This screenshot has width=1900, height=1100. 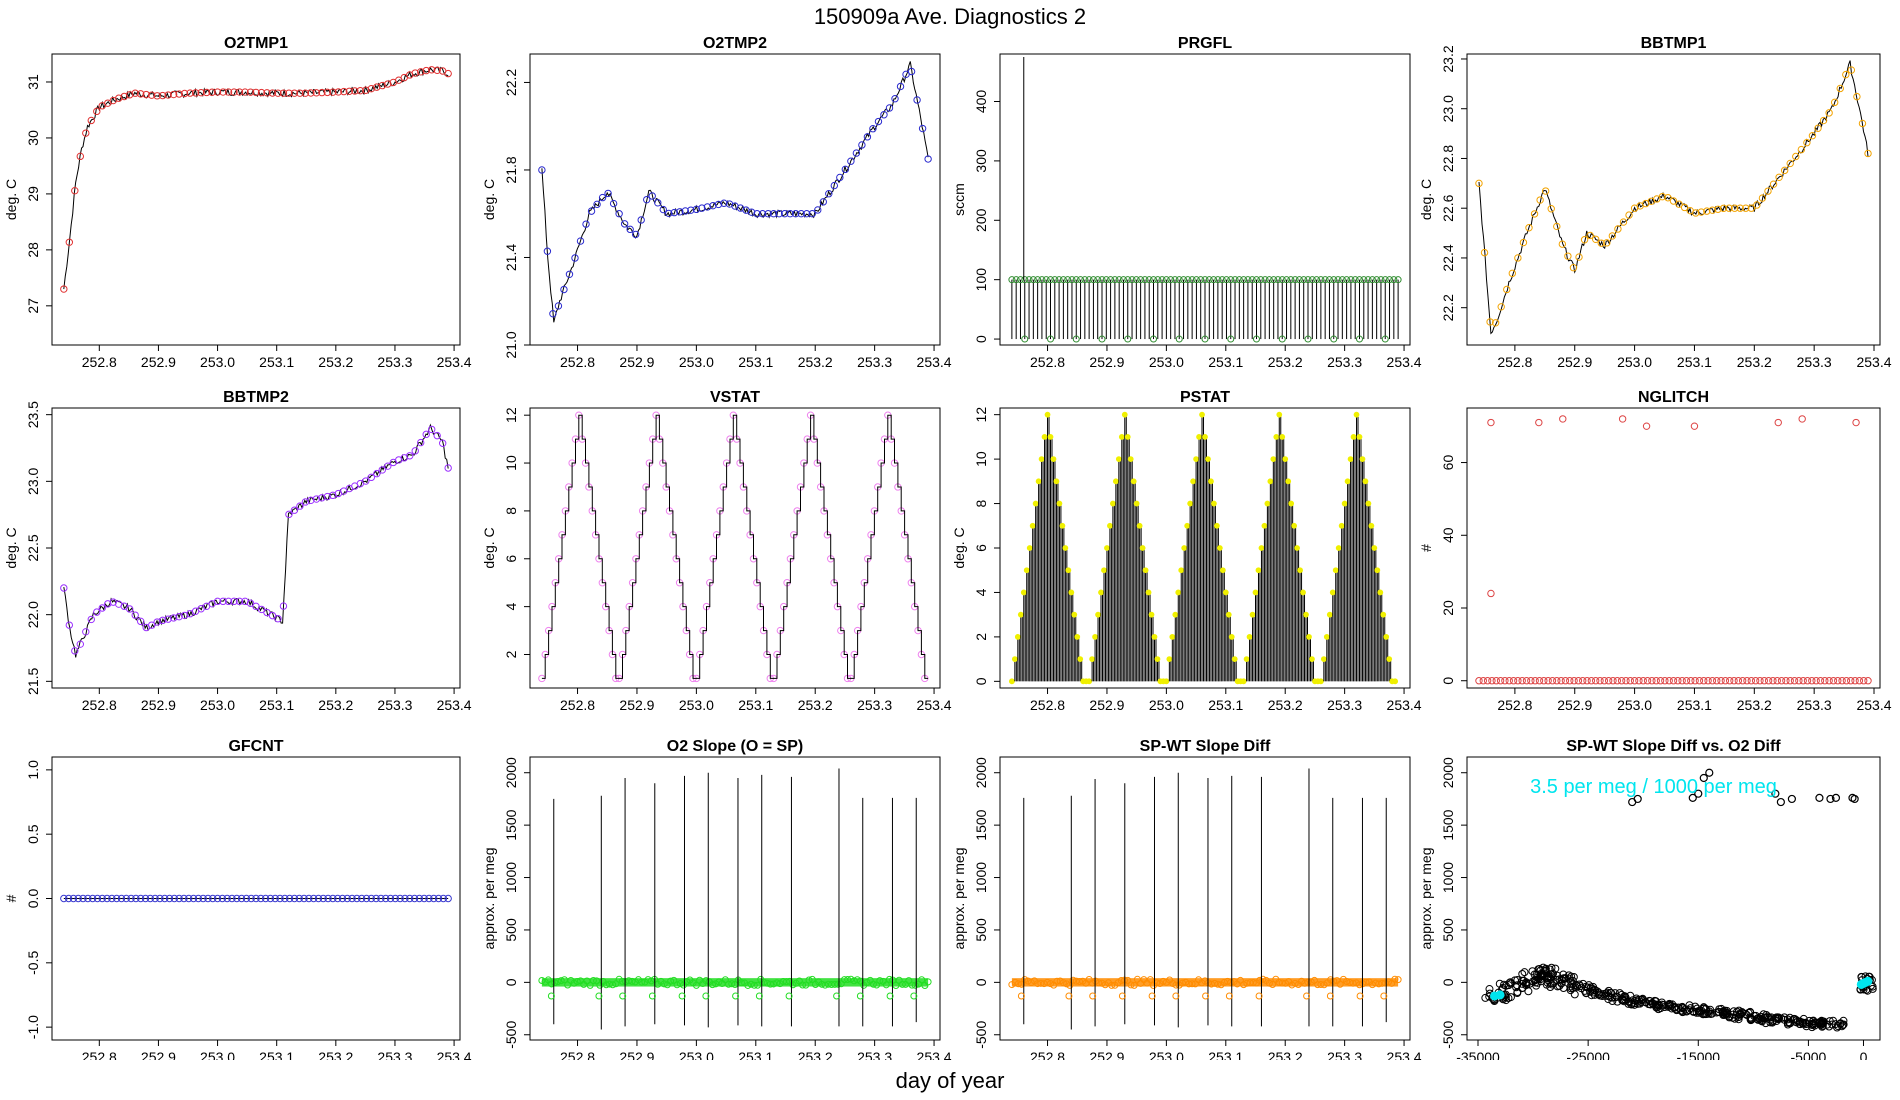 What do you see at coordinates (454, 362) in the screenshot?
I see `x-tick-label: 253.4` at bounding box center [454, 362].